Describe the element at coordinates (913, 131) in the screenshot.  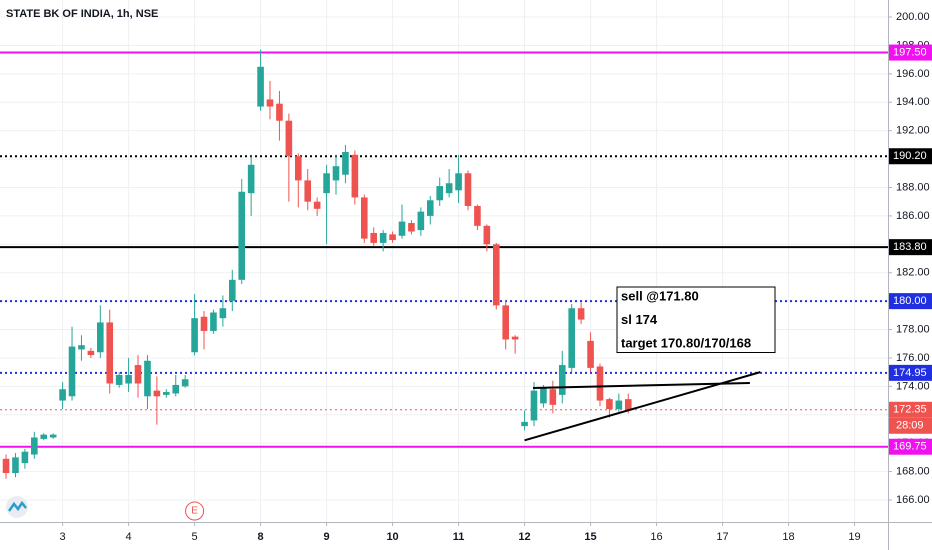
I see `y-tick-label: 192.00` at that location.